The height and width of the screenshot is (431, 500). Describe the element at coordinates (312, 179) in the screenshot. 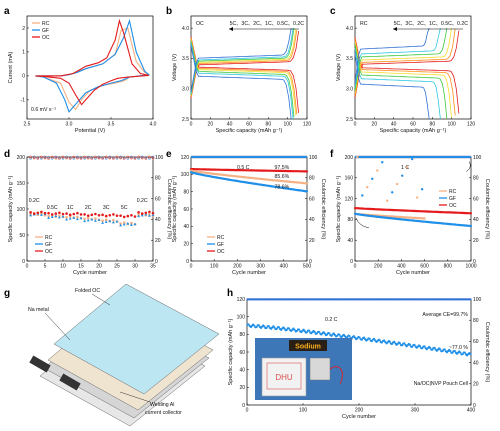

I see `y2-tick-label: 80` at that location.